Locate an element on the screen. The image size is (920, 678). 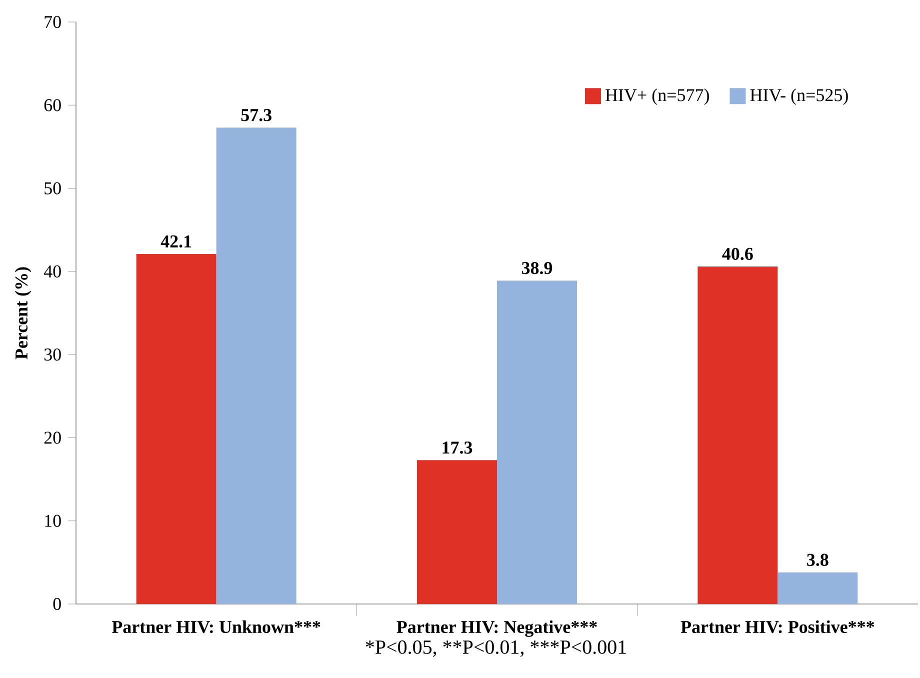
y-tick-label: 30 is located at coordinates (52, 354).